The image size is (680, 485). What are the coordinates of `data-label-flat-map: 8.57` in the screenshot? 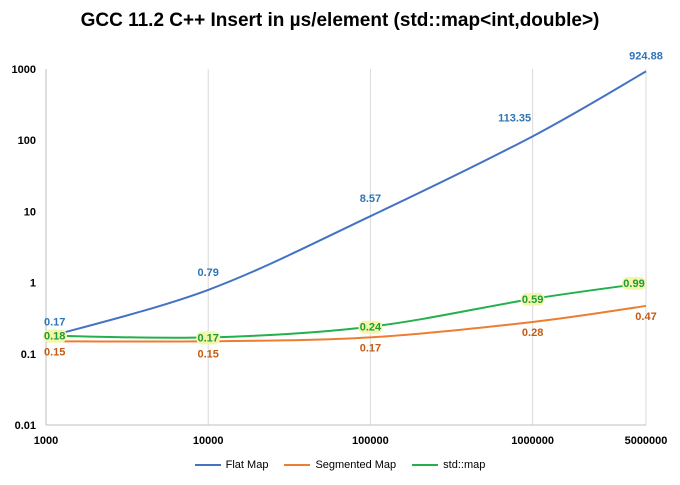 It's located at (370, 199).